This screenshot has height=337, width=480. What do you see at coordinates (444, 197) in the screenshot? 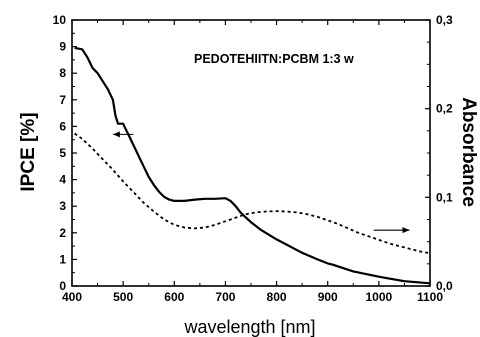
I see `y2-tick-label: 0,1` at bounding box center [444, 197].